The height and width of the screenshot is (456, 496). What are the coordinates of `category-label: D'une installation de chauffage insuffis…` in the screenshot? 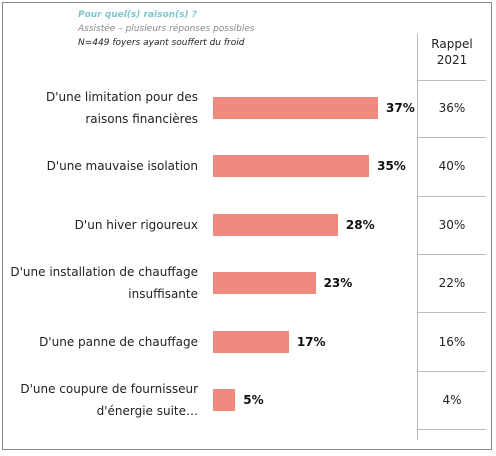 It's located at (104, 283).